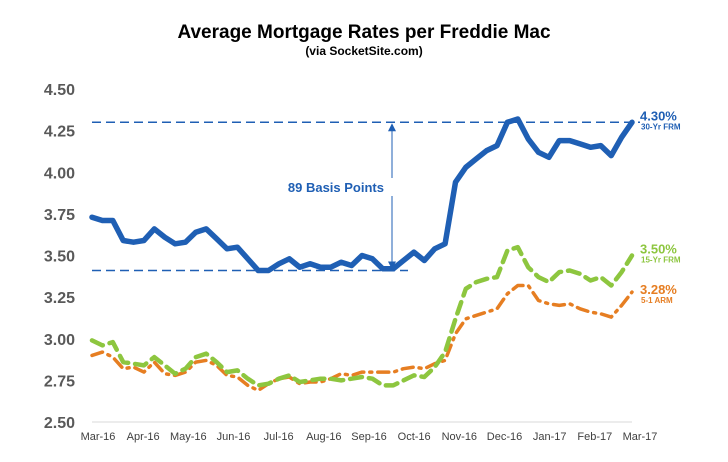  I want to click on y-tick-label: 3.00, so click(59, 340).